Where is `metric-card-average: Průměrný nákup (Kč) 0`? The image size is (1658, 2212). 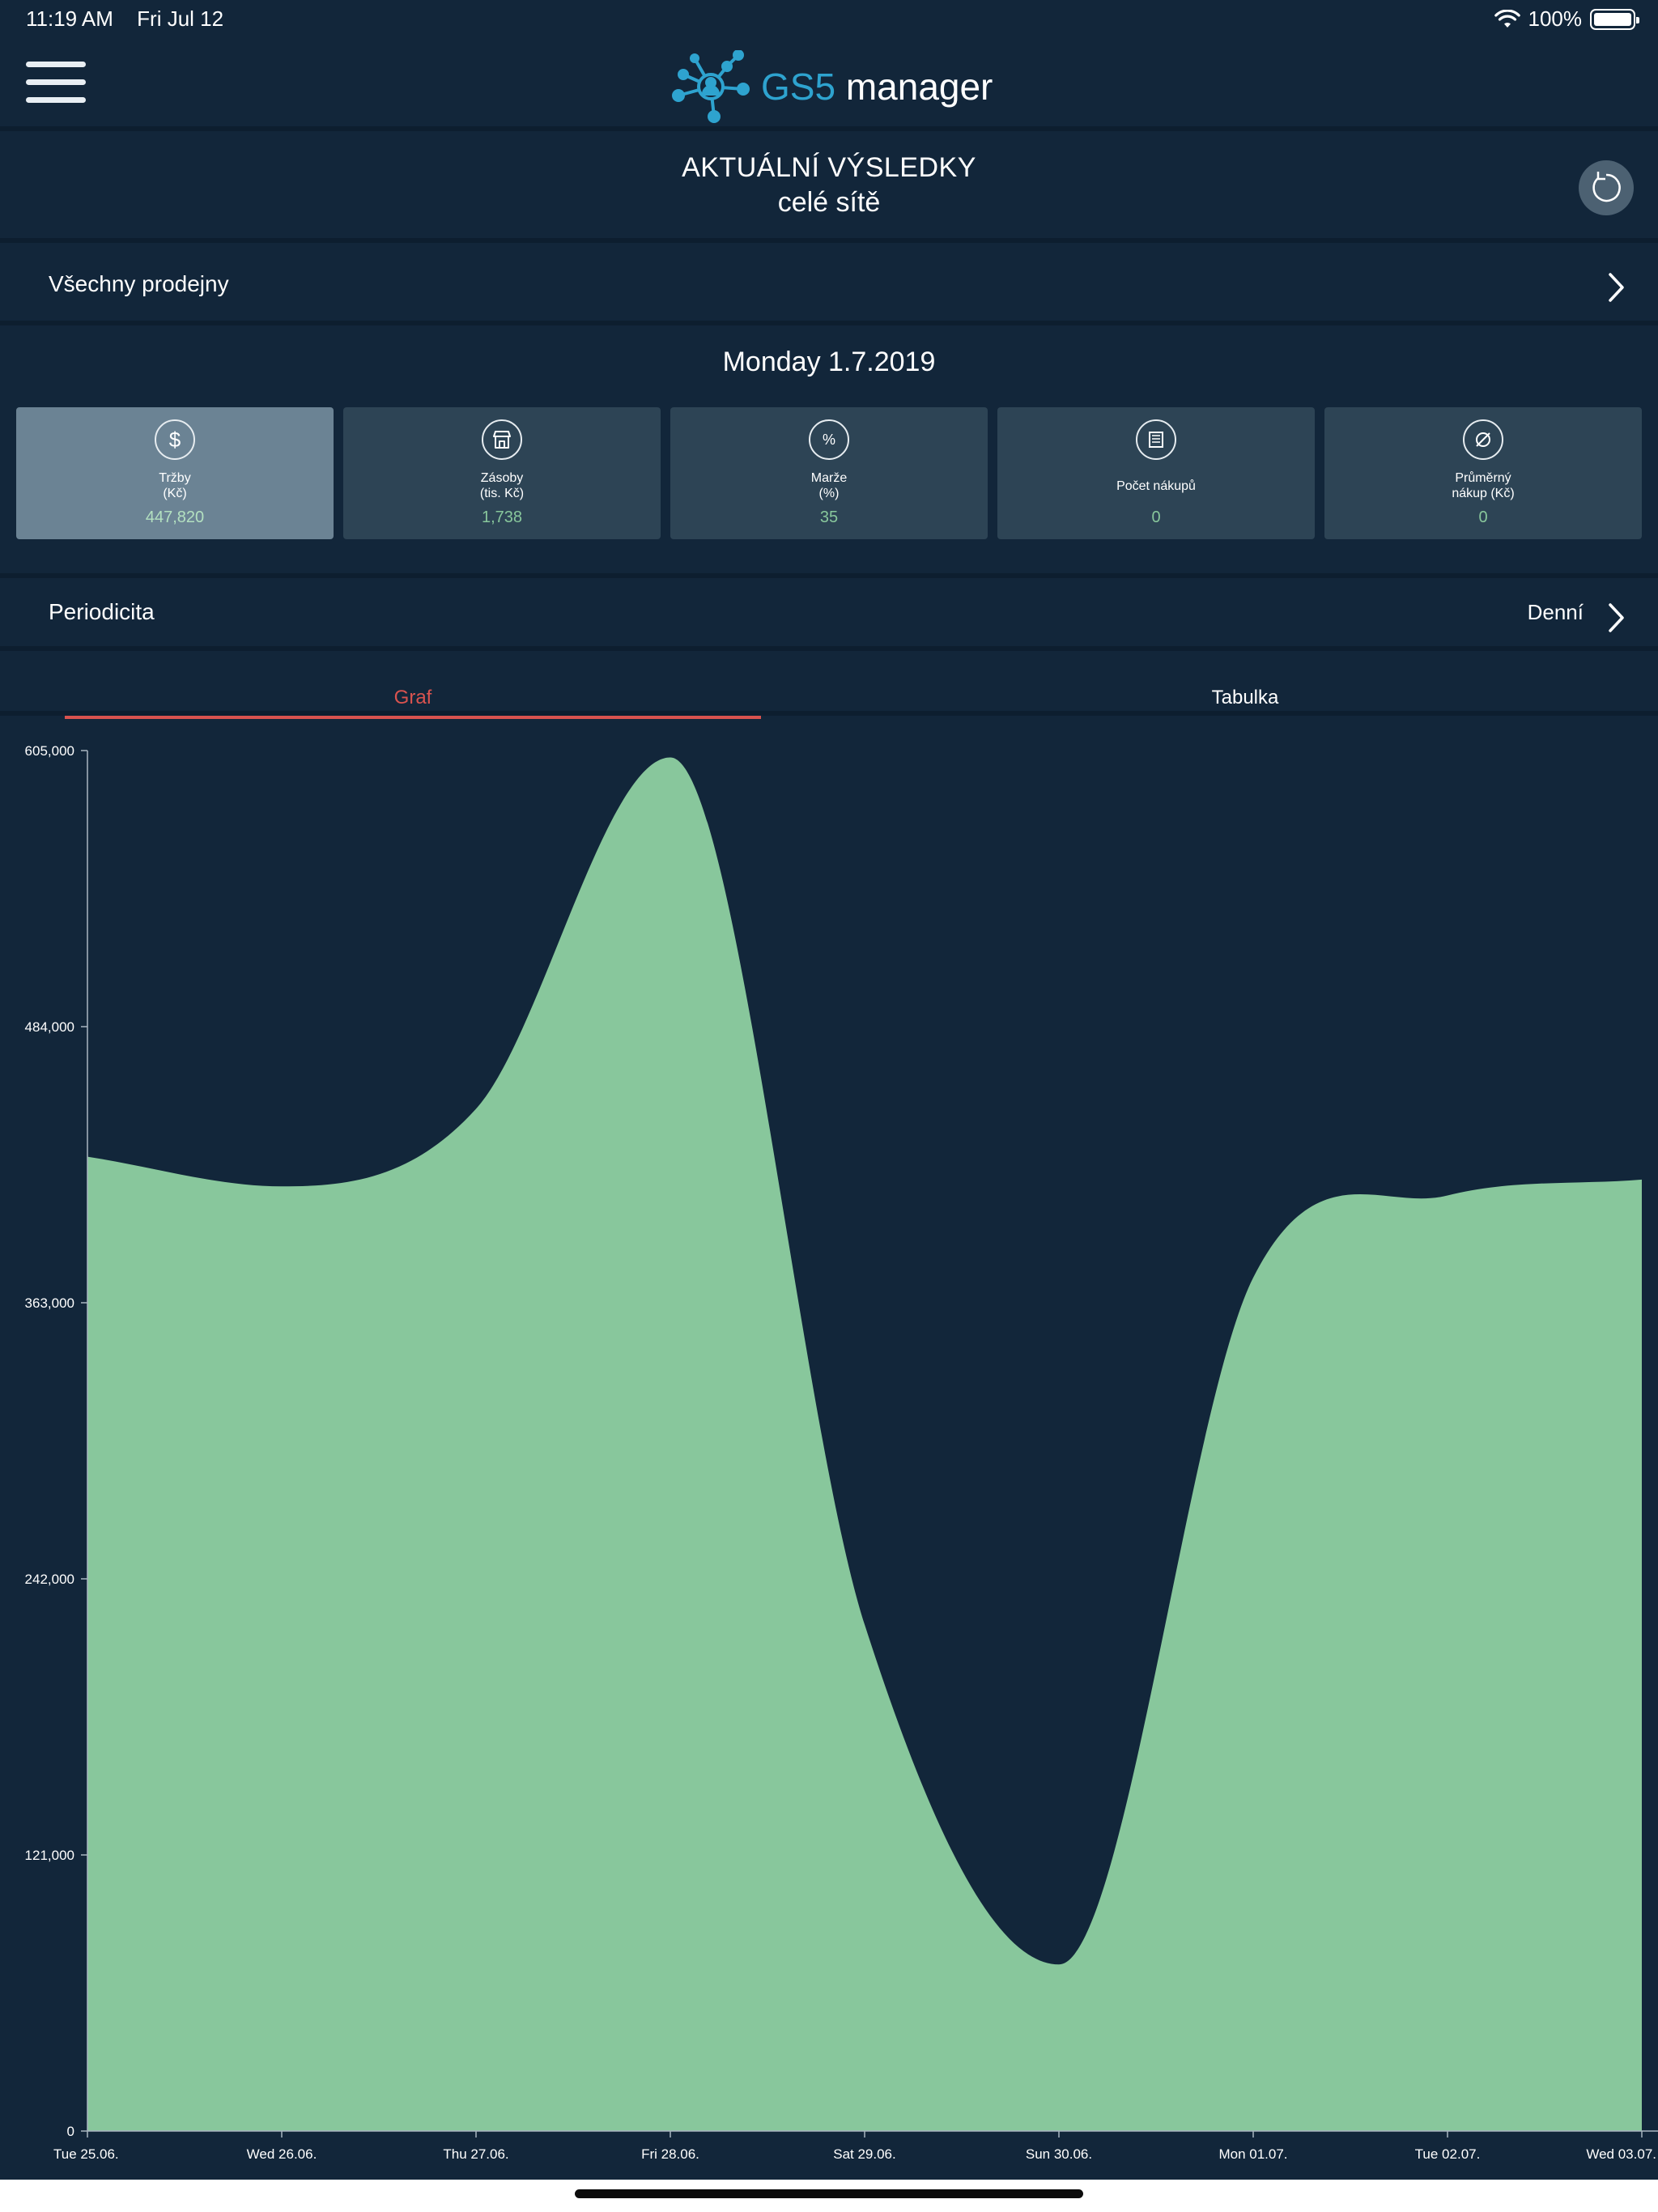 metric-card-average: Průměrný nákup (Kč) 0 is located at coordinates (1483, 473).